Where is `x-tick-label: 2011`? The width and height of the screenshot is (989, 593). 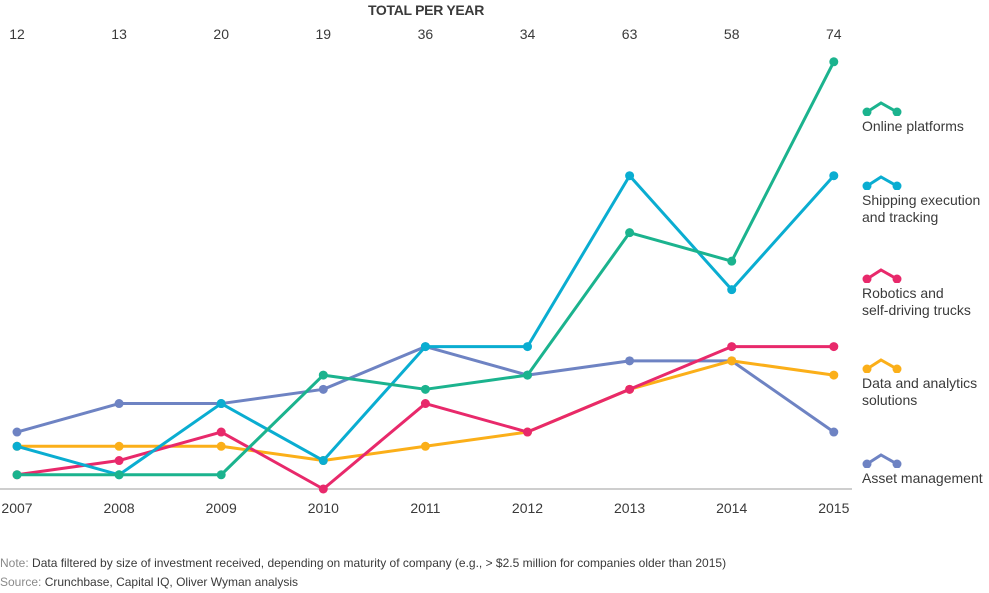 x-tick-label: 2011 is located at coordinates (425, 508).